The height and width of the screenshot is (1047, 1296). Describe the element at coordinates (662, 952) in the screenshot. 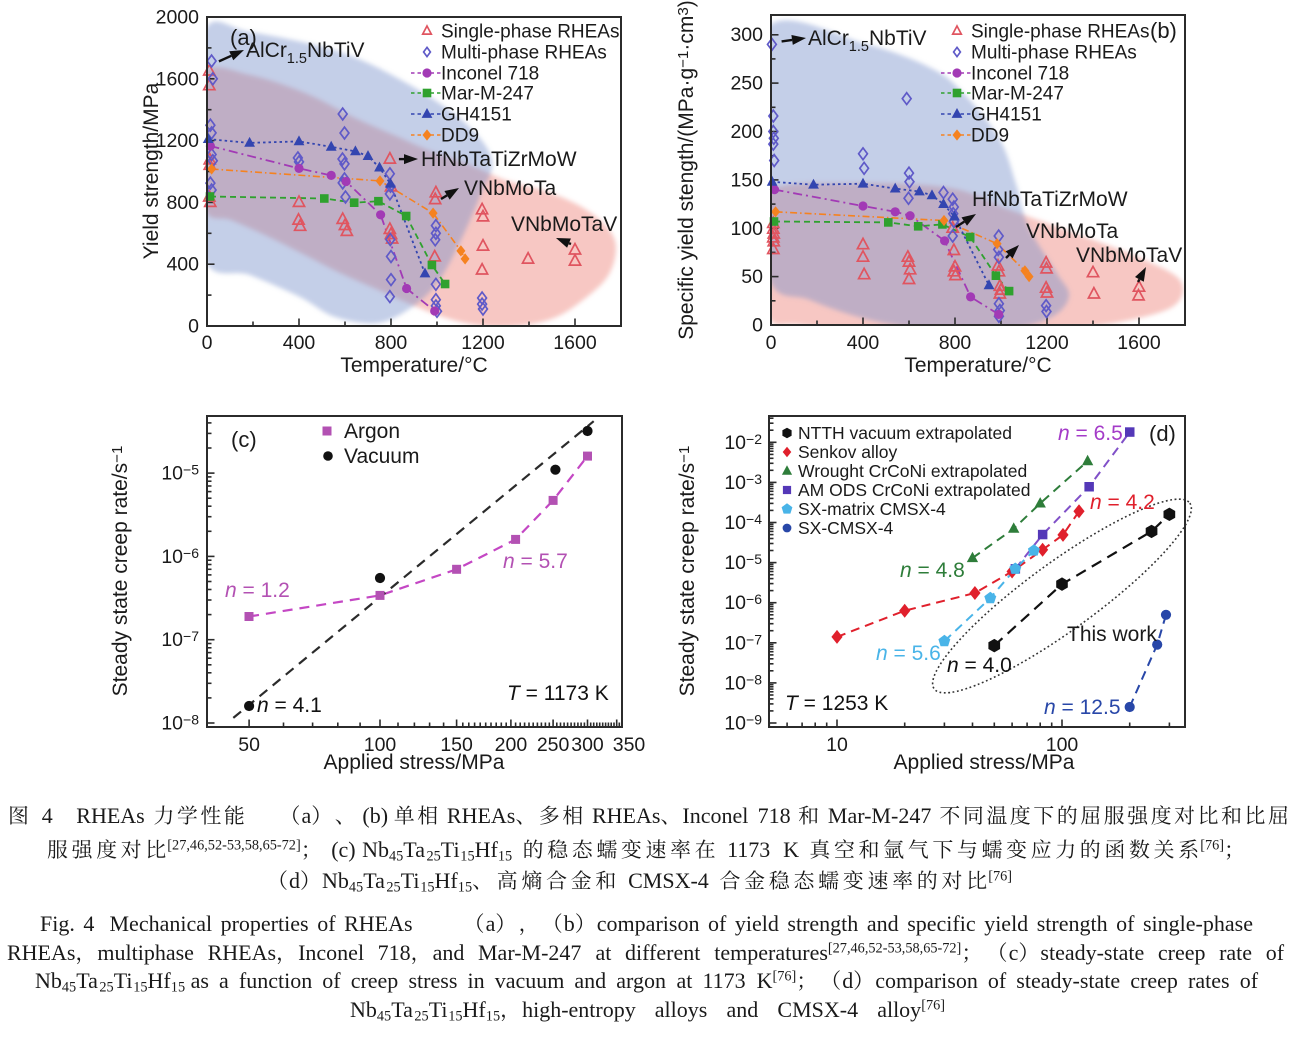

I see `svg-text: different` at that location.